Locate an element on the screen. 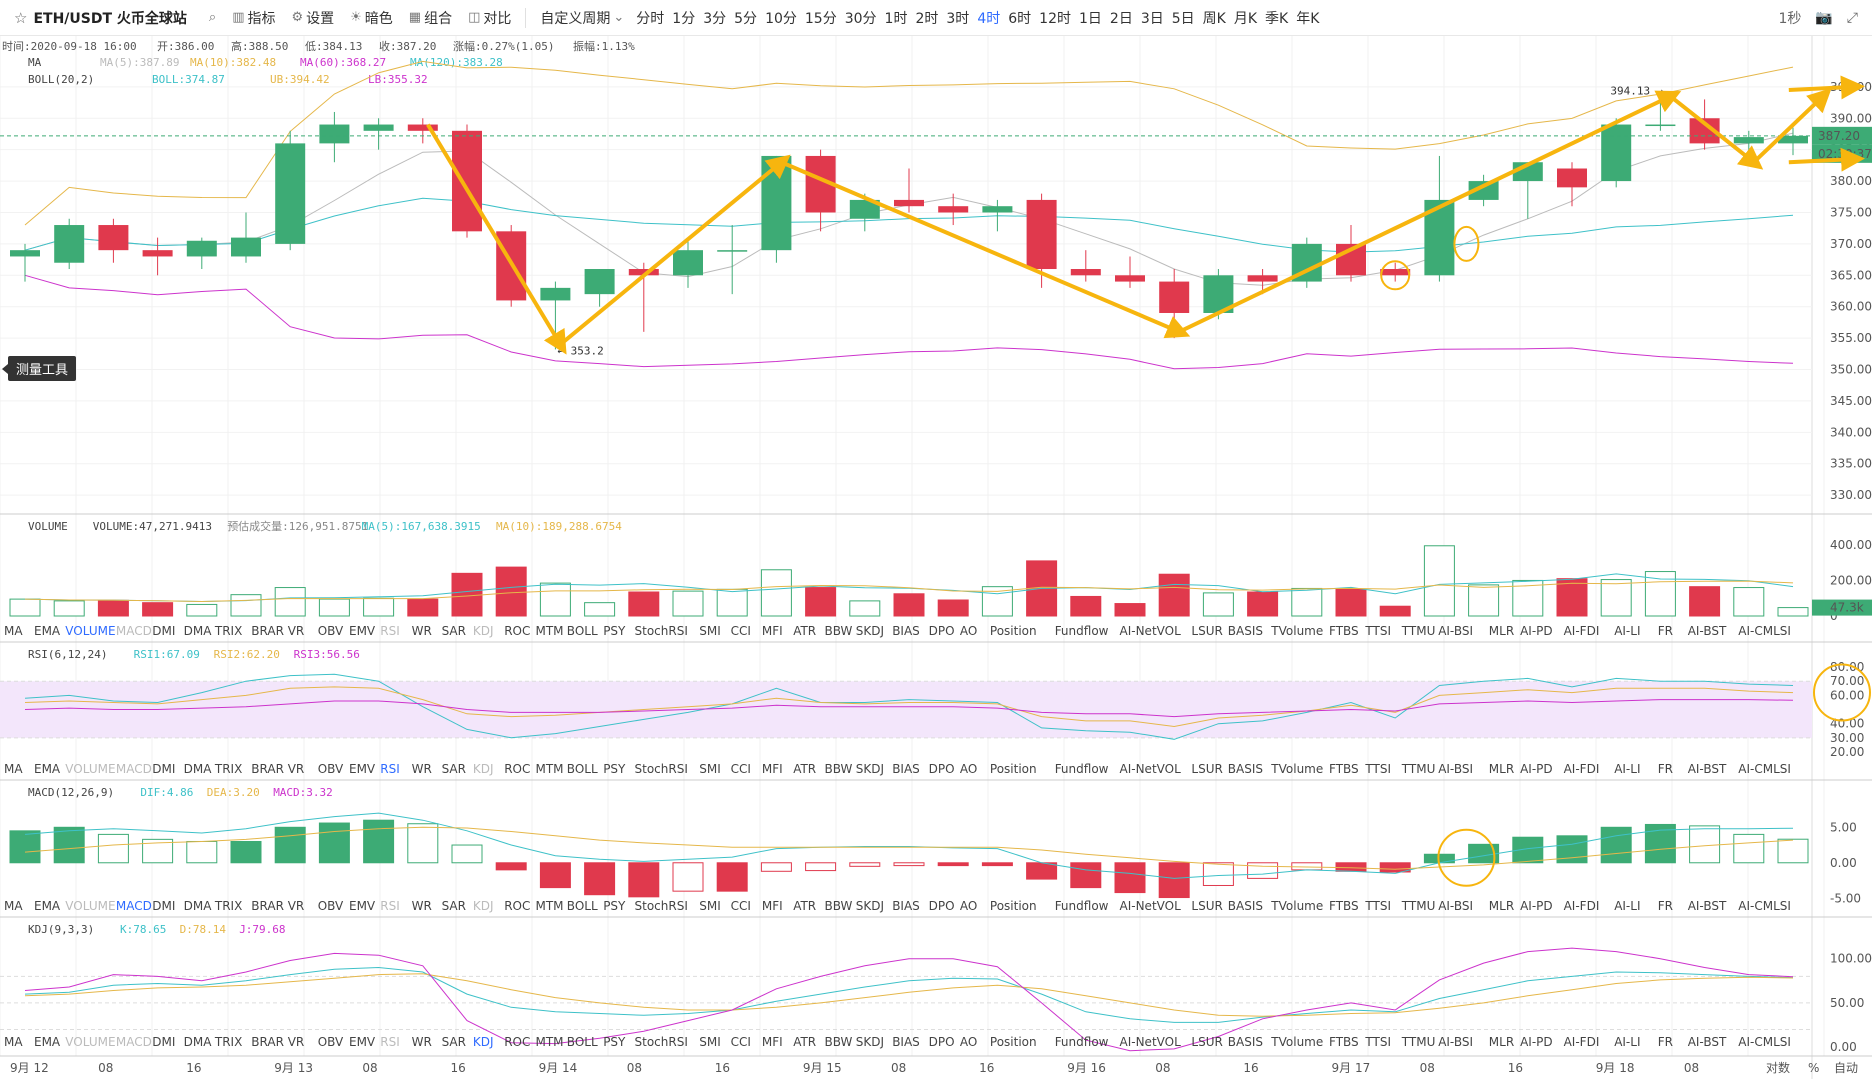 Image resolution: width=1872 pixels, height=1079 pixels. camera-icon: 📷 is located at coordinates (1824, 17).